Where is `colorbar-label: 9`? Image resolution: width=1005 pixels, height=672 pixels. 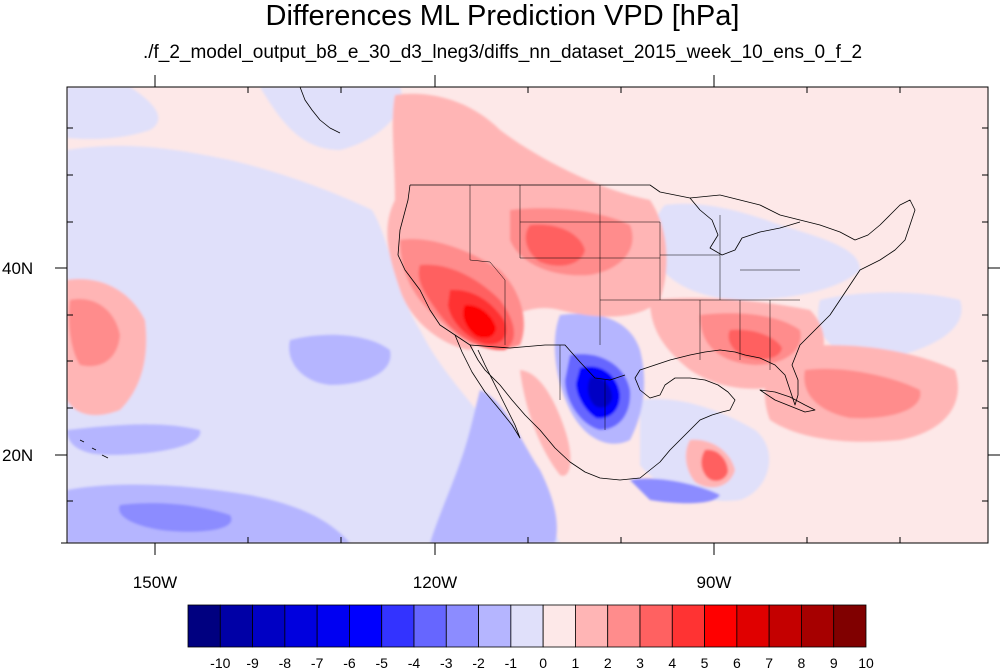 colorbar-label: 9 is located at coordinates (834, 663).